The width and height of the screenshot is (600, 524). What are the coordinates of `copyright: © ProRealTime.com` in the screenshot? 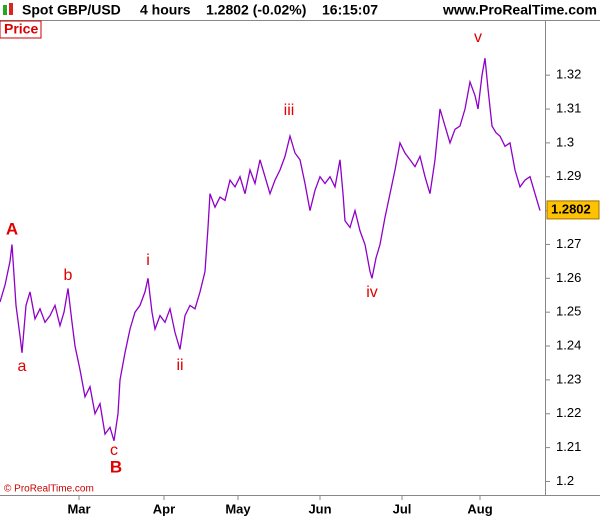 It's located at (49, 489).